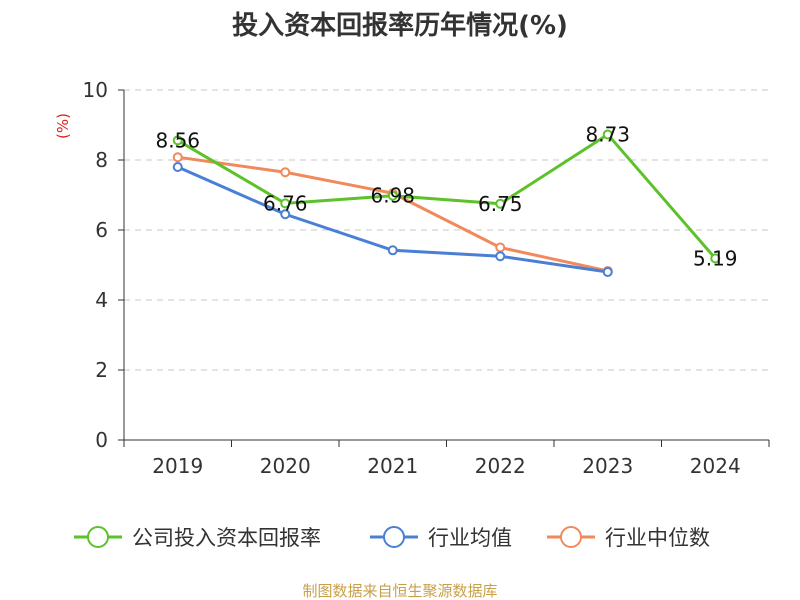 Image resolution: width=800 pixels, height=600 pixels. I want to click on x-tick-label: 2020, so click(285, 466).